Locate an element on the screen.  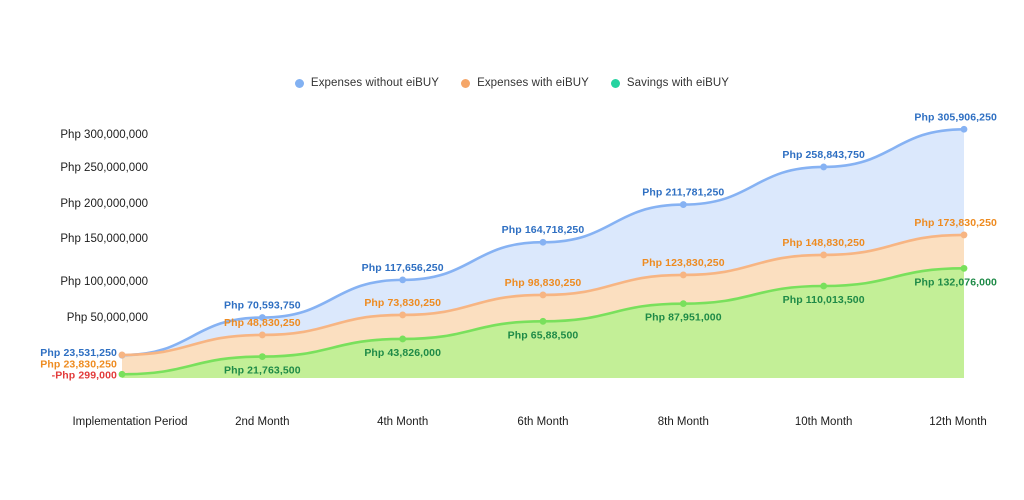
data-point-label: Php 98,830,250 is located at coordinates (543, 283).